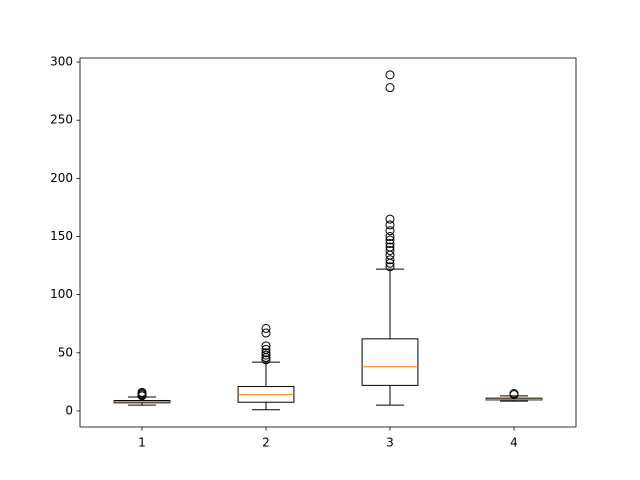 This screenshot has width=640, height=480. I want to click on y-tick-label: 300, so click(61, 62).